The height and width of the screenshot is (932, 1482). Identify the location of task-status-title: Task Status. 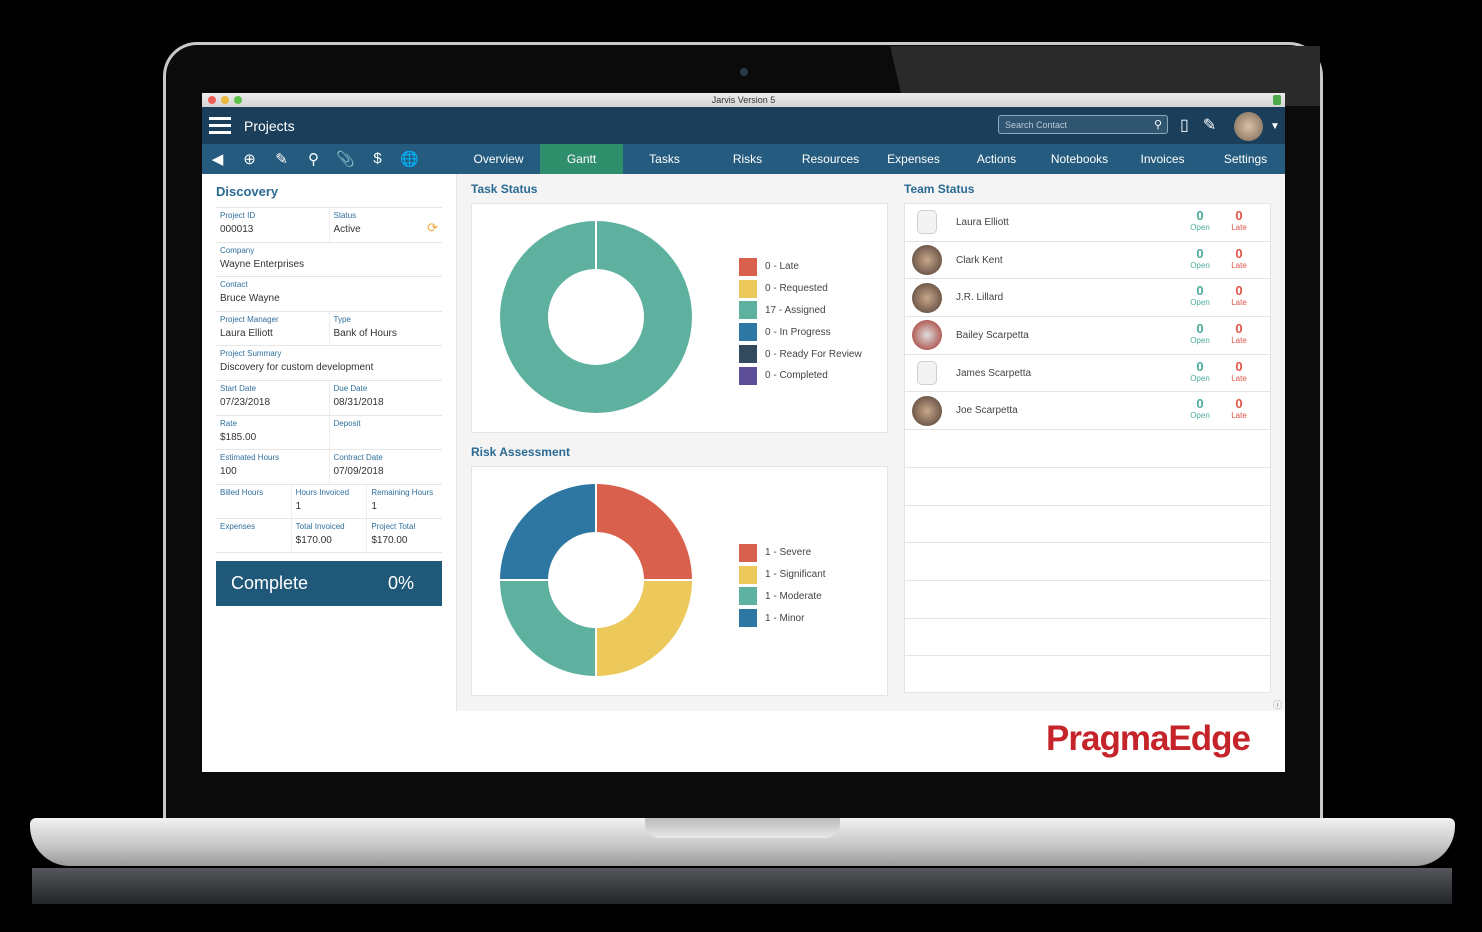
(504, 189).